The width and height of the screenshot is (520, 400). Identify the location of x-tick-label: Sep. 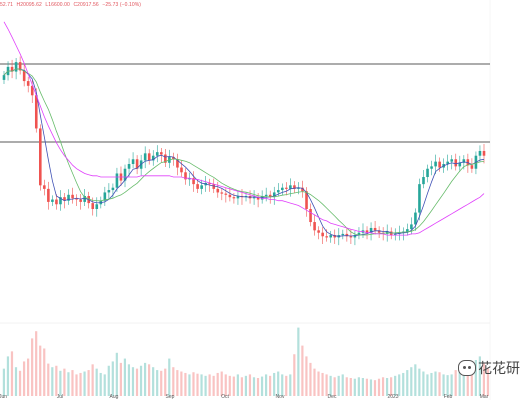
(170, 397).